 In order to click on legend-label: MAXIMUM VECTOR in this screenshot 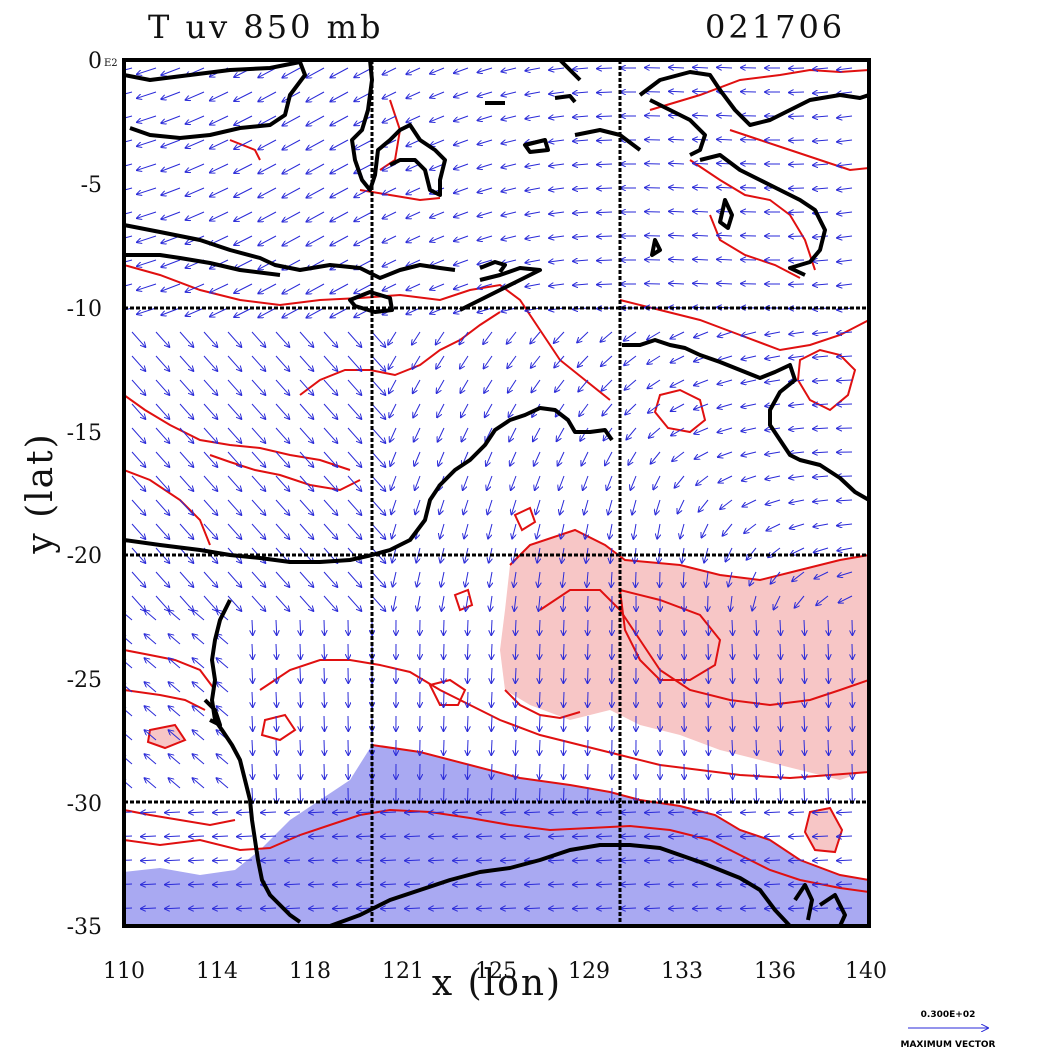, I will do `click(947, 1045)`.